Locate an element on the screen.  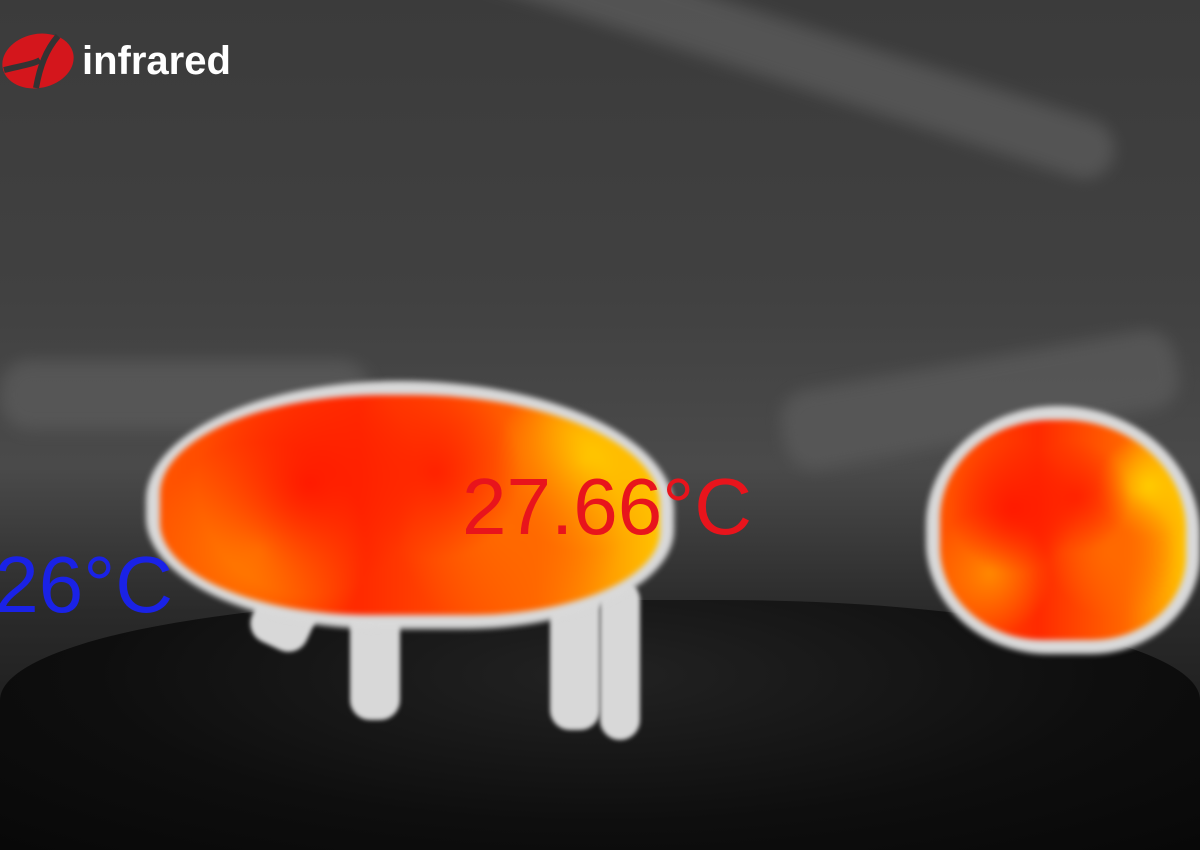
temperature-reading-cold: .26°C is located at coordinates (86, 584).